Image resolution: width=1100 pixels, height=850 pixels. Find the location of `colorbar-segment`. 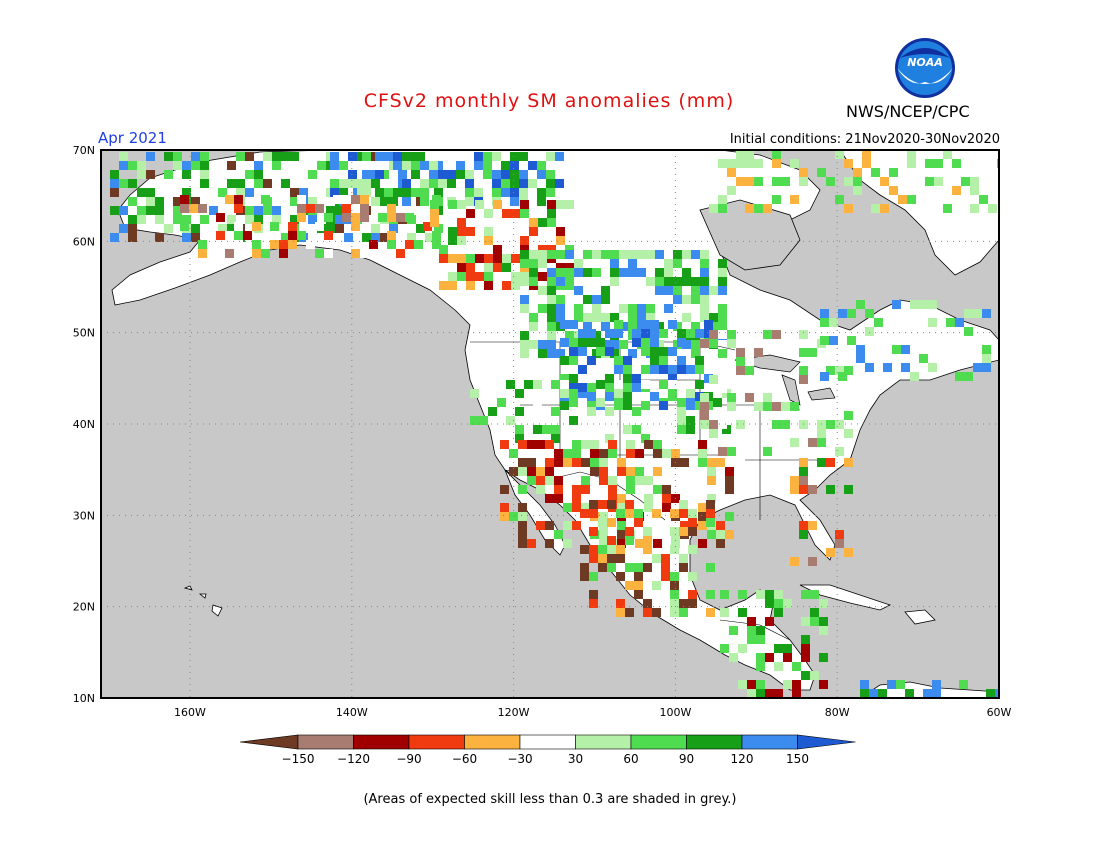

colorbar-segment is located at coordinates (658, 742).